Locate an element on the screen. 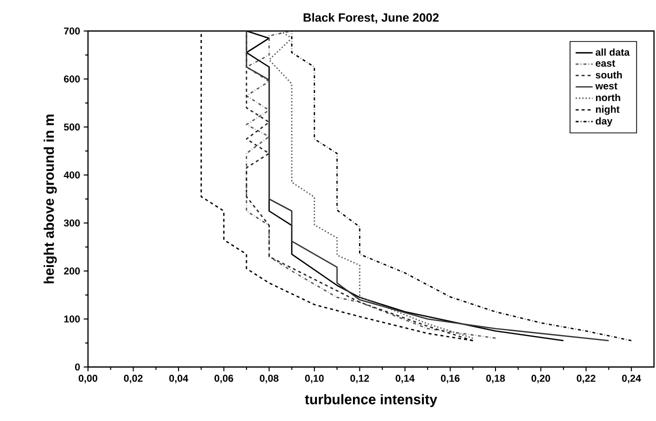 The height and width of the screenshot is (421, 656). x-tick-label: 0,12 is located at coordinates (359, 379).